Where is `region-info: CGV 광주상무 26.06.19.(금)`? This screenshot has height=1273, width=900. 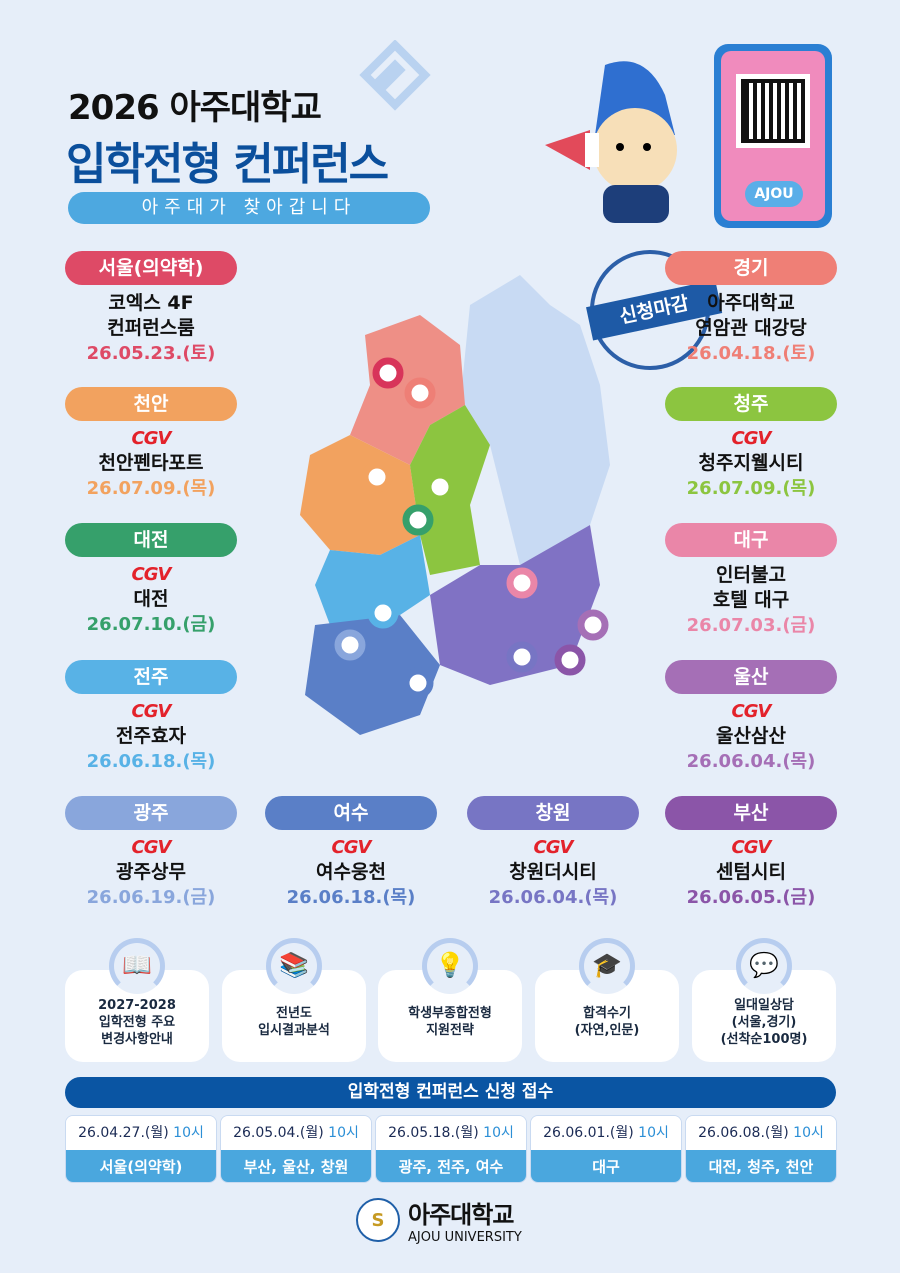
region-info: CGV 광주상무 26.06.19.(금) is located at coordinates (151, 873).